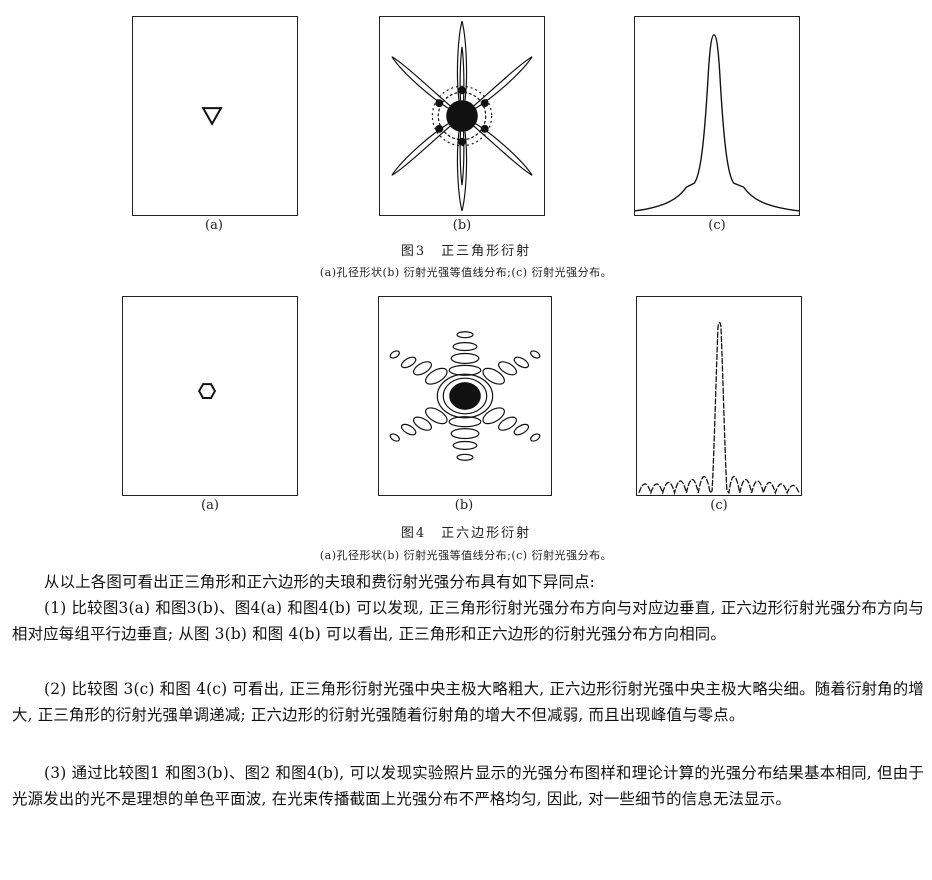  Describe the element at coordinates (464, 505) in the screenshot. I see `fig4-label-b: (b)` at that location.